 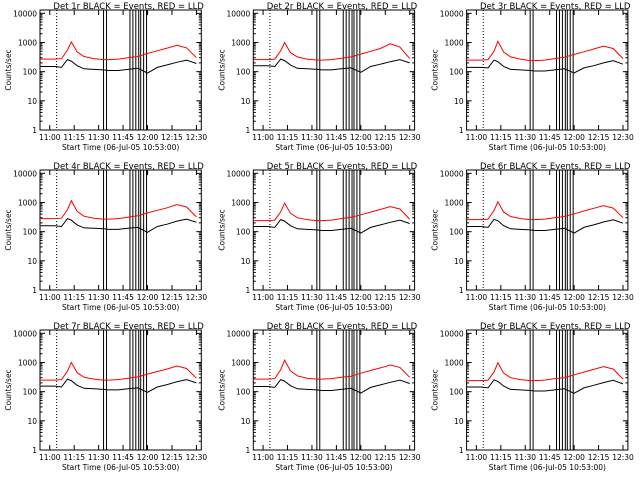 I want to click on panel-title: Det 7r BLACK = Events, RED = LLD, so click(x=128, y=327).